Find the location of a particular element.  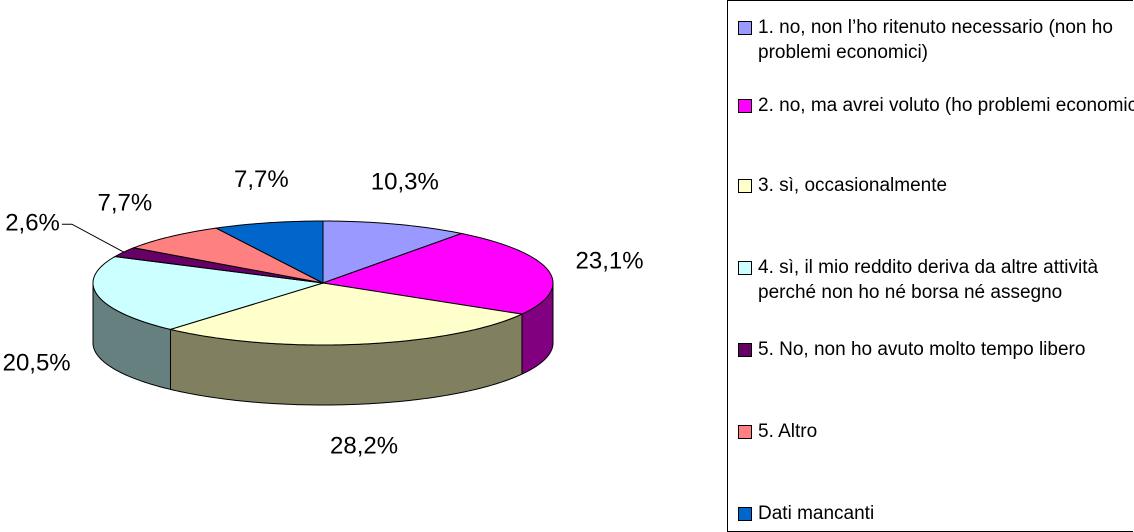

legend-item: 5. Altro is located at coordinates (936, 431).